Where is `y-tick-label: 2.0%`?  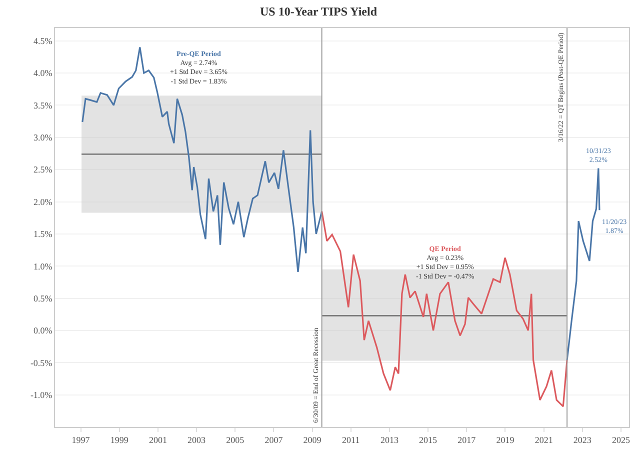
y-tick-label: 2.0% is located at coordinates (43, 201).